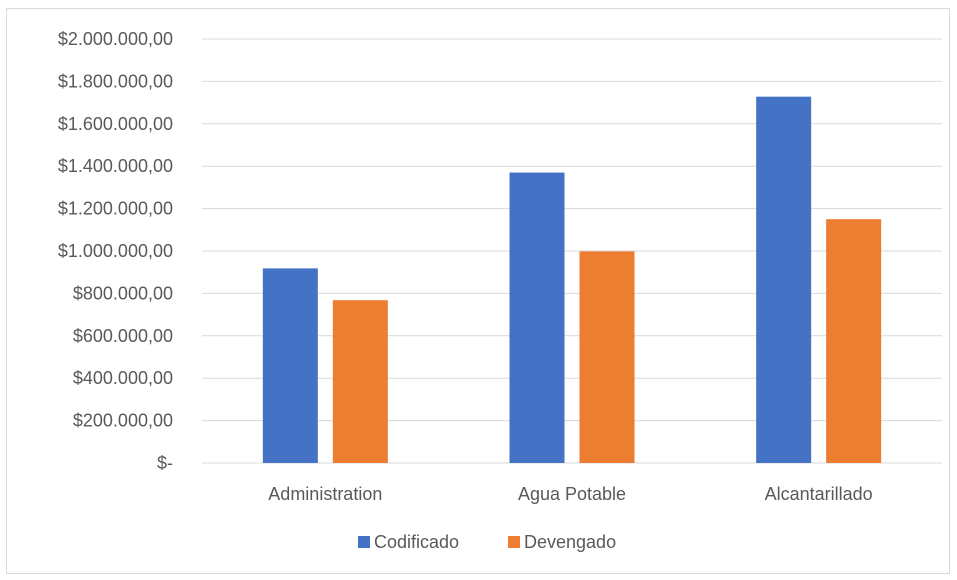 The image size is (957, 580). I want to click on legend-swatch-devengado, so click(514, 542).